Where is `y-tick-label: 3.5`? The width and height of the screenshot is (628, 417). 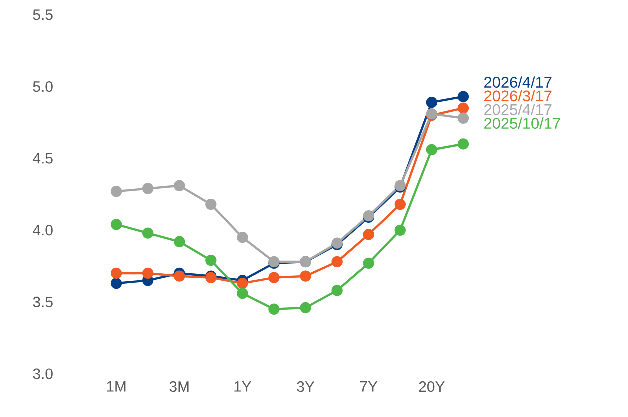
y-tick-label: 3.5 is located at coordinates (43, 302).